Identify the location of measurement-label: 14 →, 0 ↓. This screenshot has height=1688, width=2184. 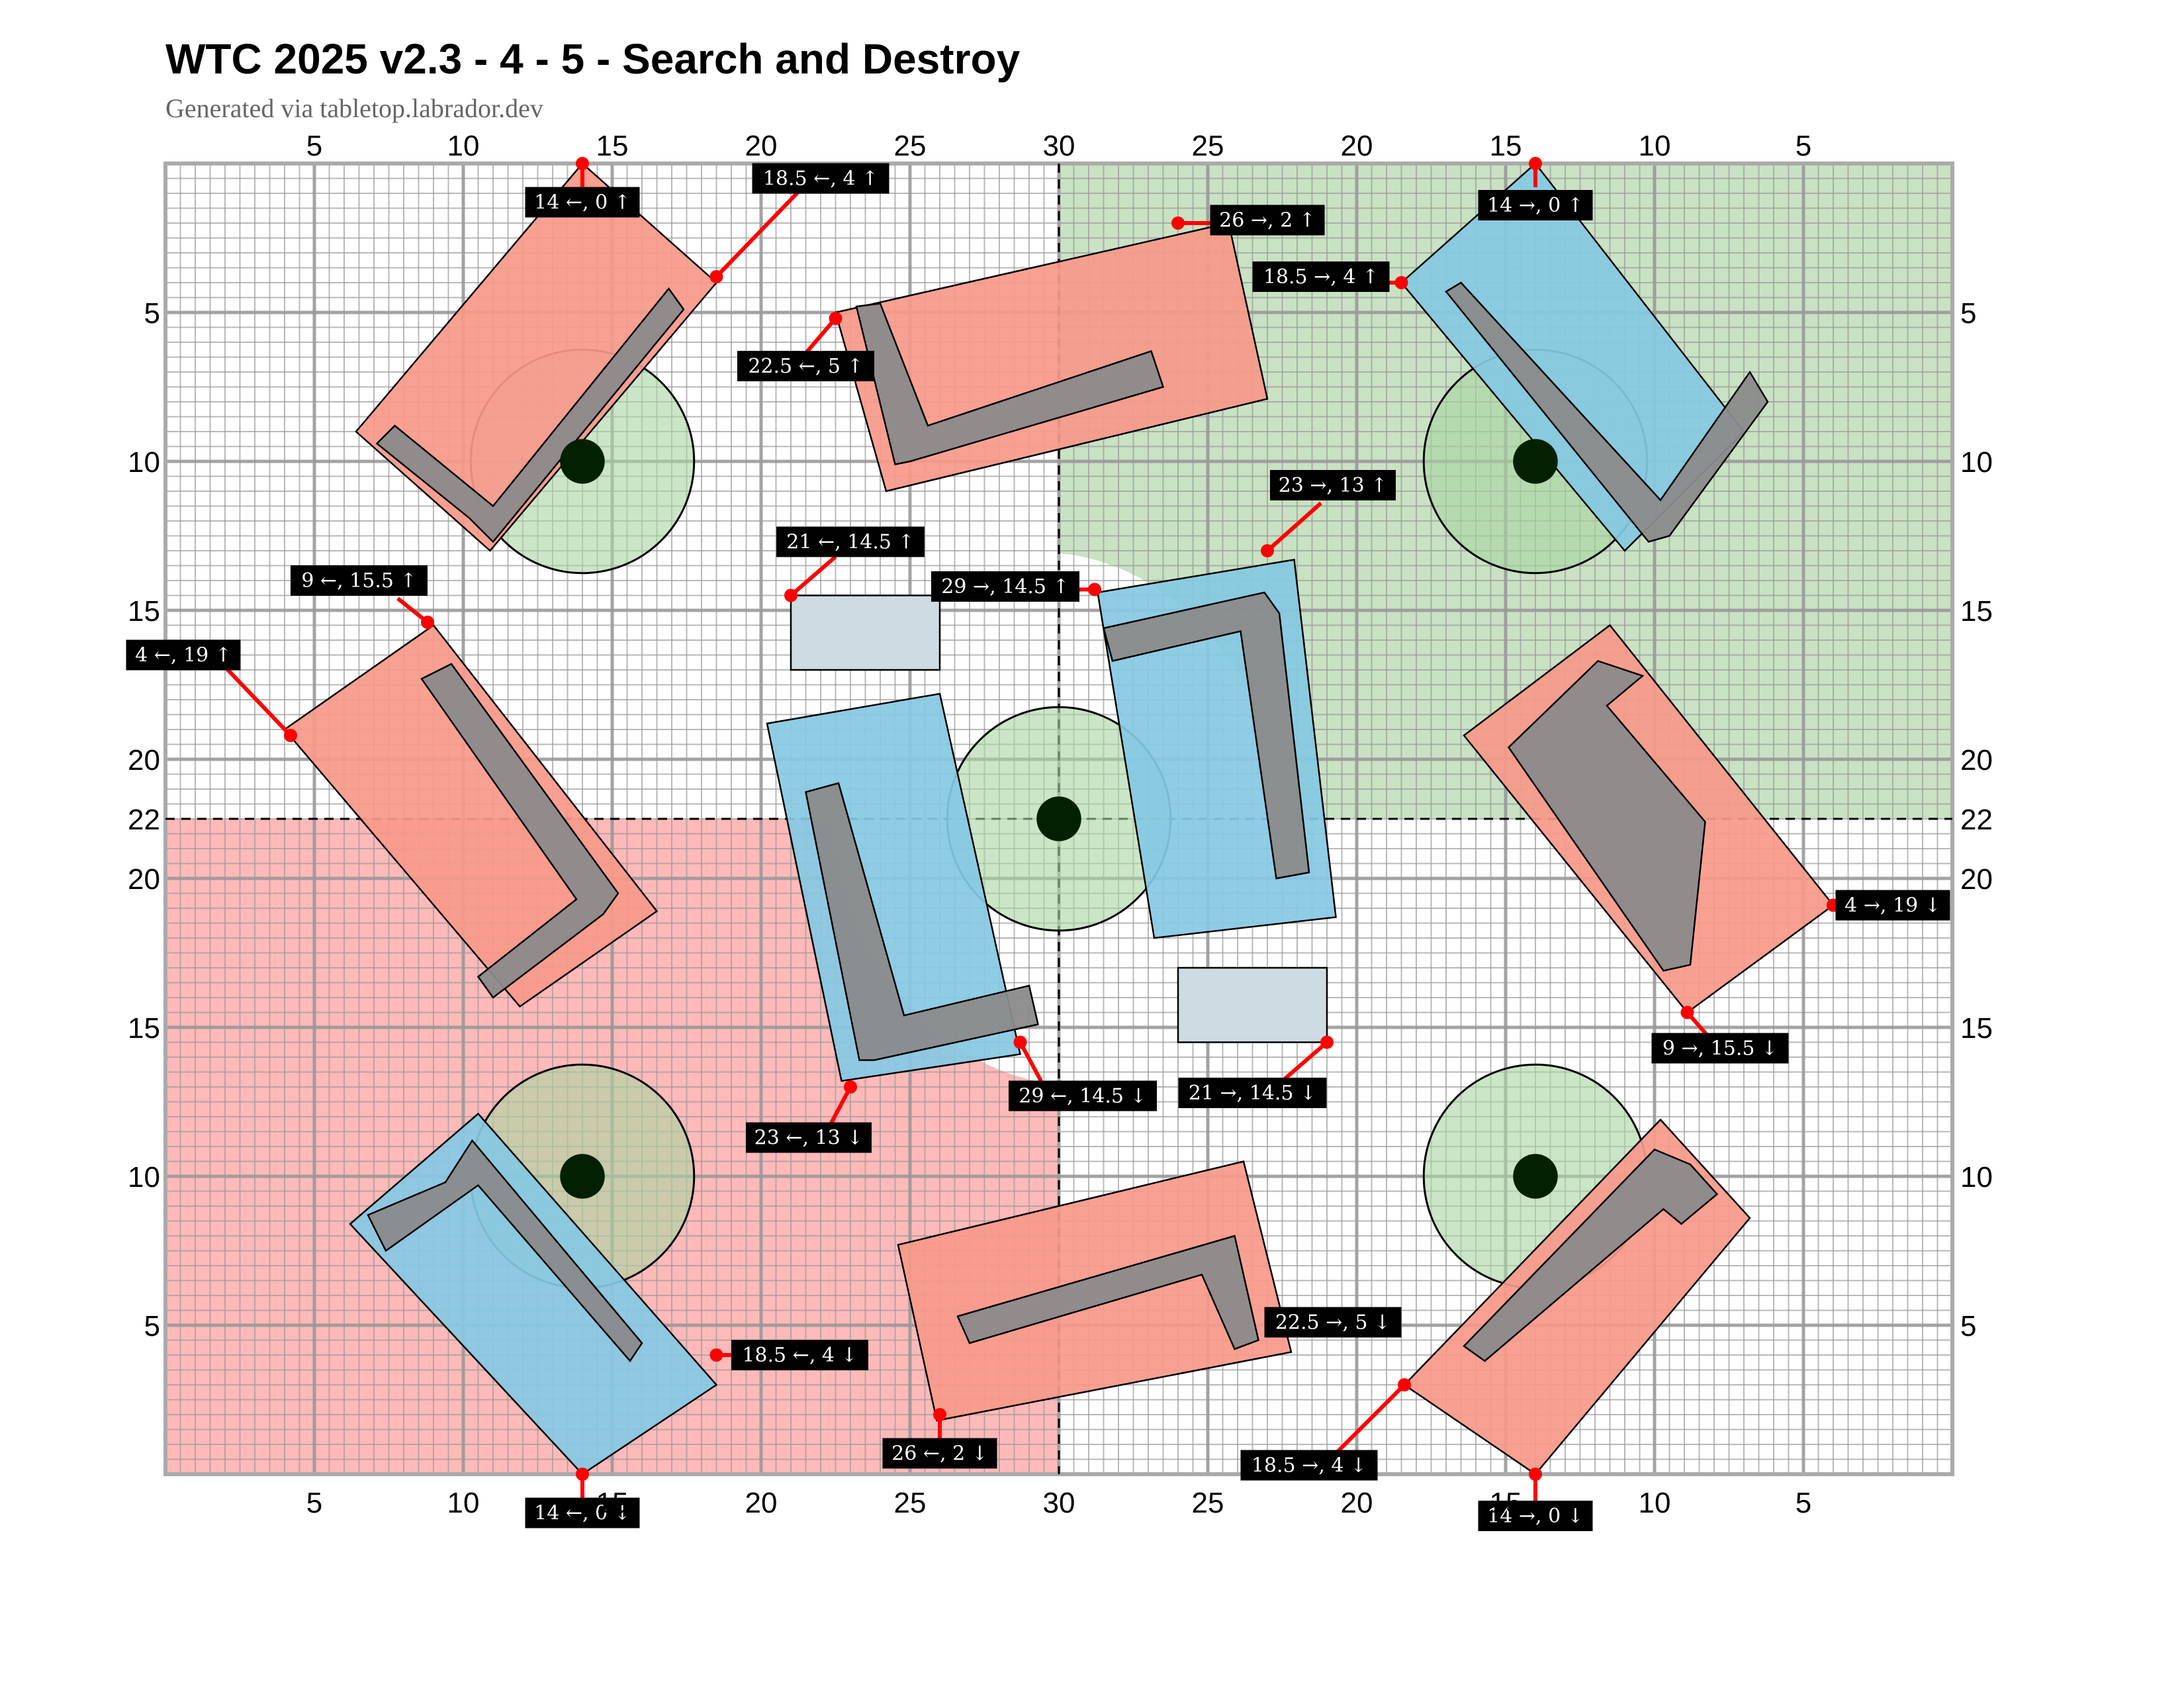
(1535, 1516).